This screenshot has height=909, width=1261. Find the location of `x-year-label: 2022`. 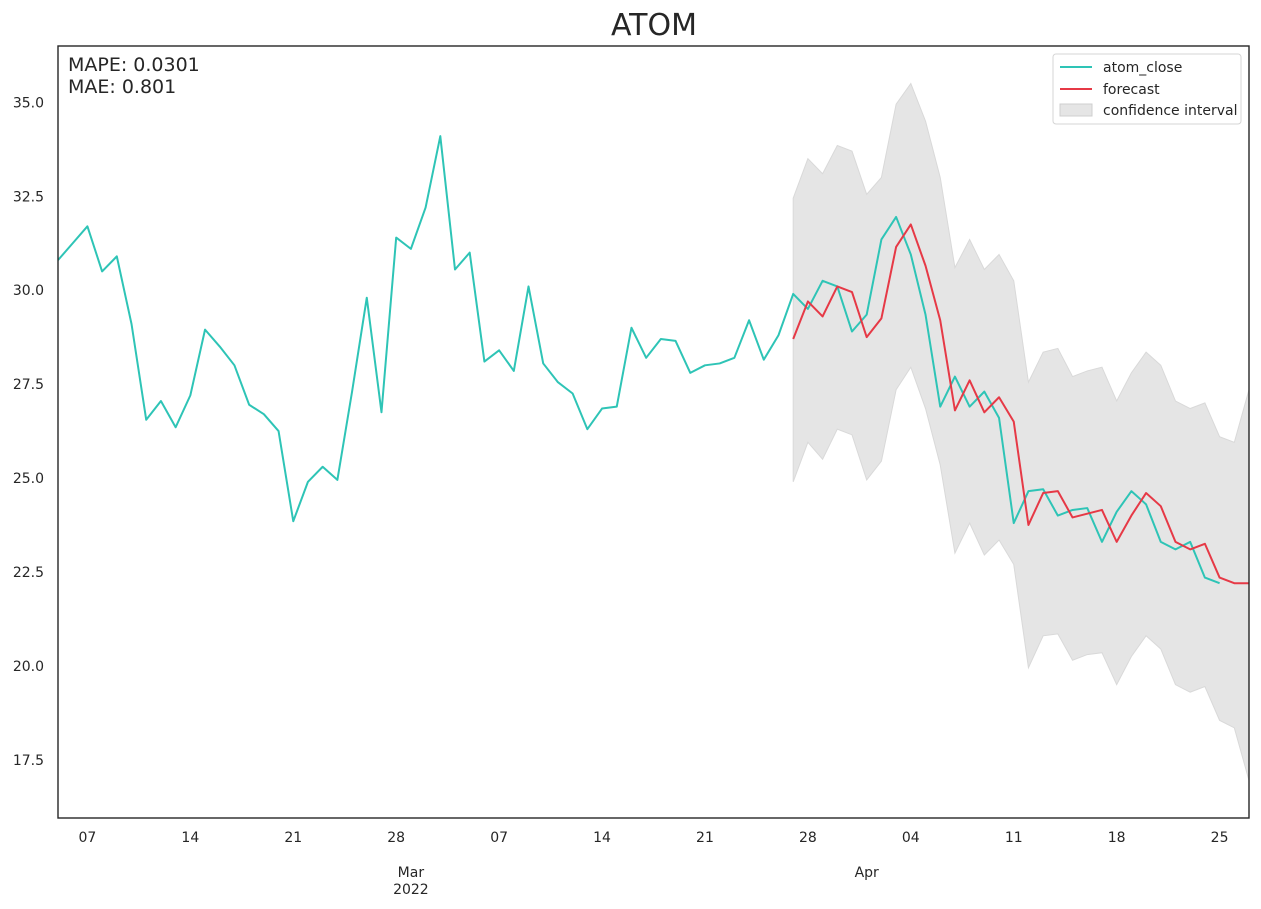

x-year-label: 2022 is located at coordinates (411, 890).